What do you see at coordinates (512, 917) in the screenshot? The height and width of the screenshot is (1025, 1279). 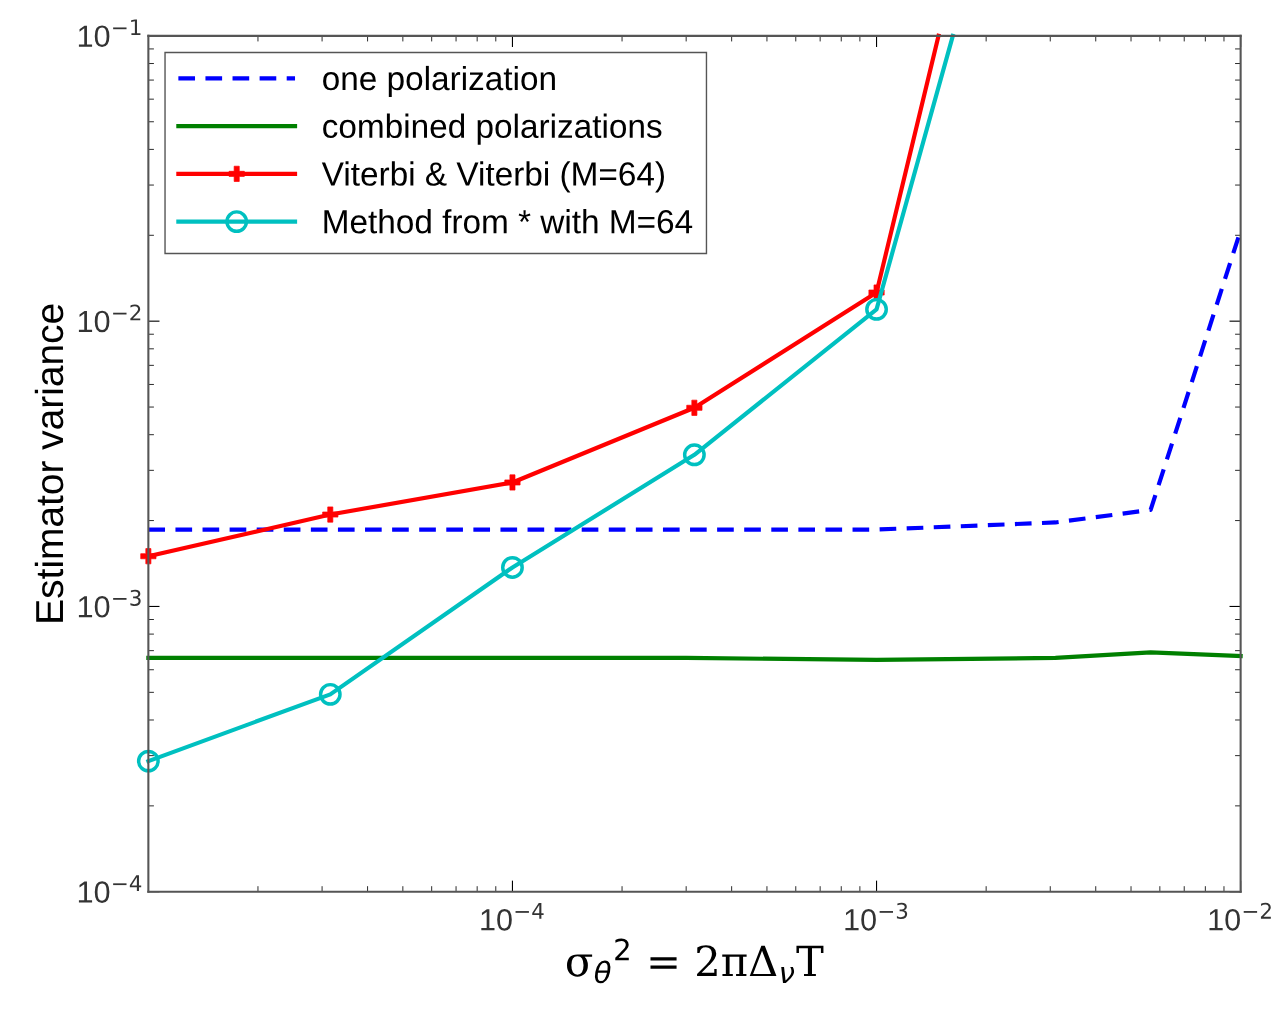 I see `x-tick-label: 10$^{−4}$` at bounding box center [512, 917].